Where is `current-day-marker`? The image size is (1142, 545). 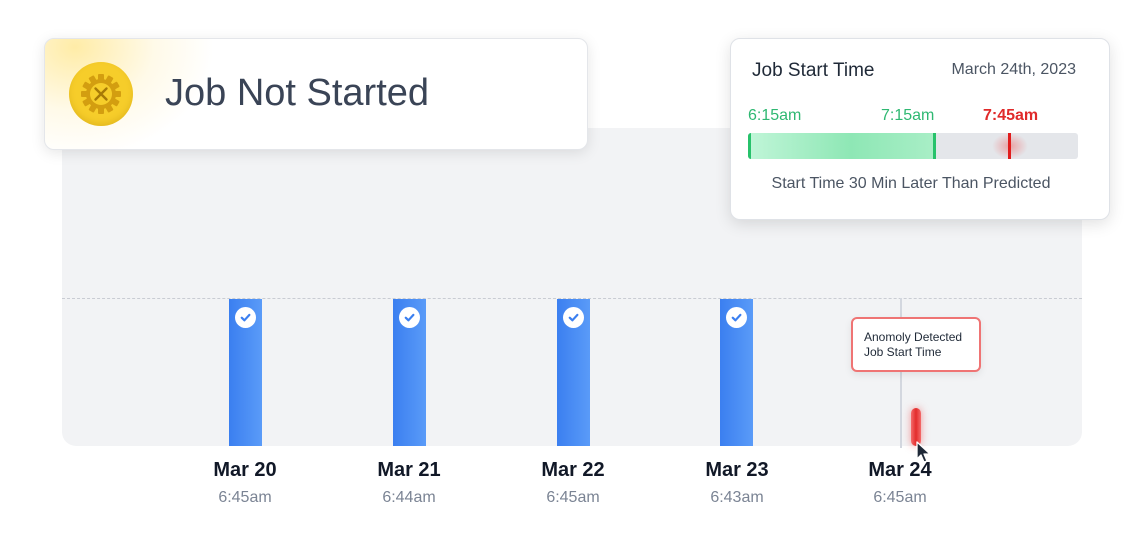
current-day-marker is located at coordinates (901, 373).